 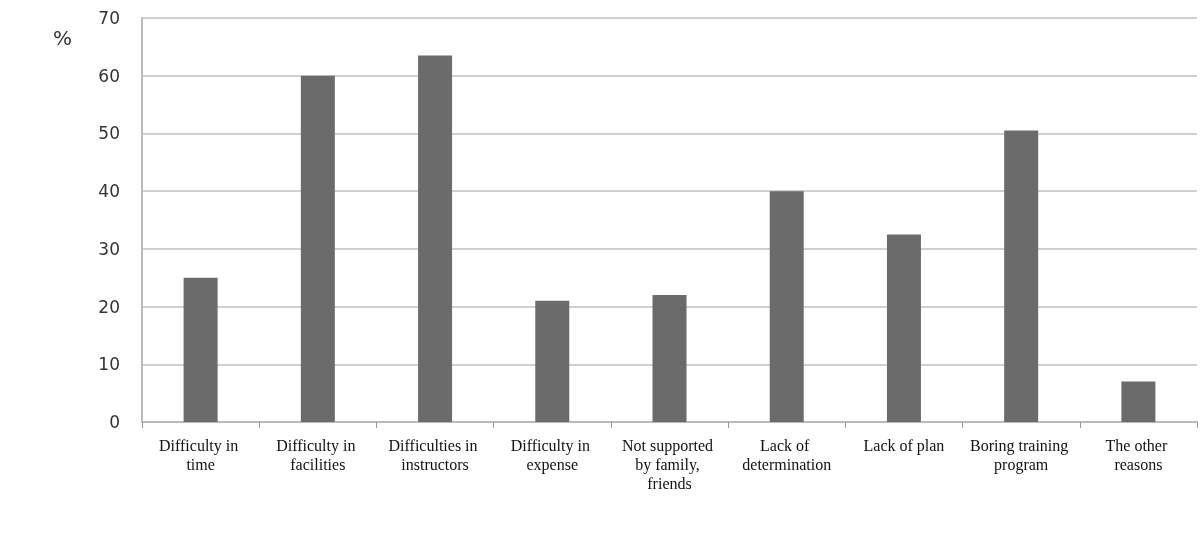 What do you see at coordinates (552, 455) in the screenshot?
I see `x-tick-label: Difficulty in expense` at bounding box center [552, 455].